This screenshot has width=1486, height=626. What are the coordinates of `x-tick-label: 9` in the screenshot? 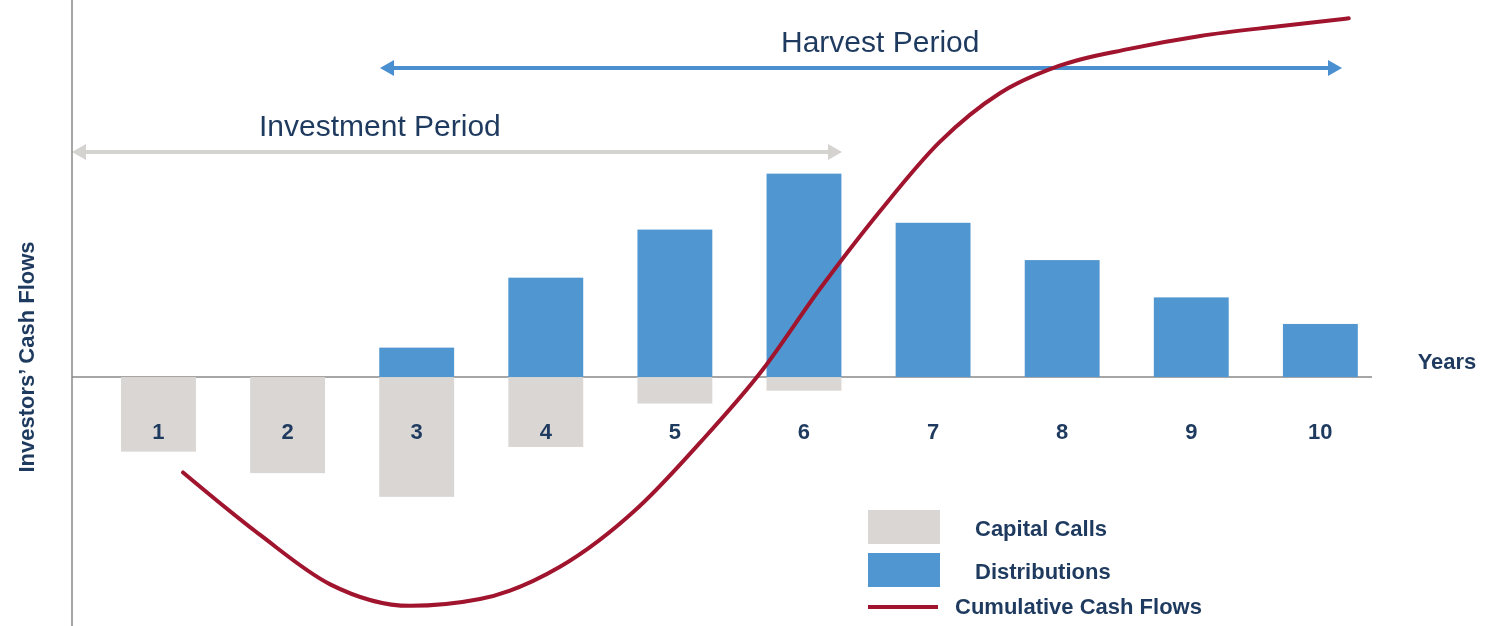 It's located at (1191, 432).